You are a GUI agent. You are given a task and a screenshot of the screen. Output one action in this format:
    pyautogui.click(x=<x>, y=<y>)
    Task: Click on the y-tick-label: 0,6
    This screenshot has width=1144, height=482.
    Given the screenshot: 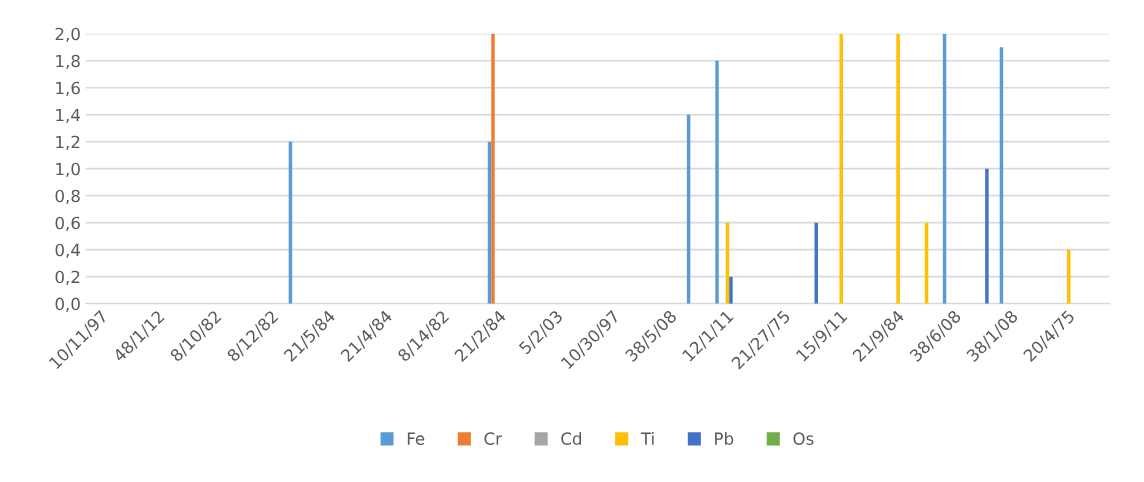 What is the action you would take?
    pyautogui.click(x=67, y=223)
    